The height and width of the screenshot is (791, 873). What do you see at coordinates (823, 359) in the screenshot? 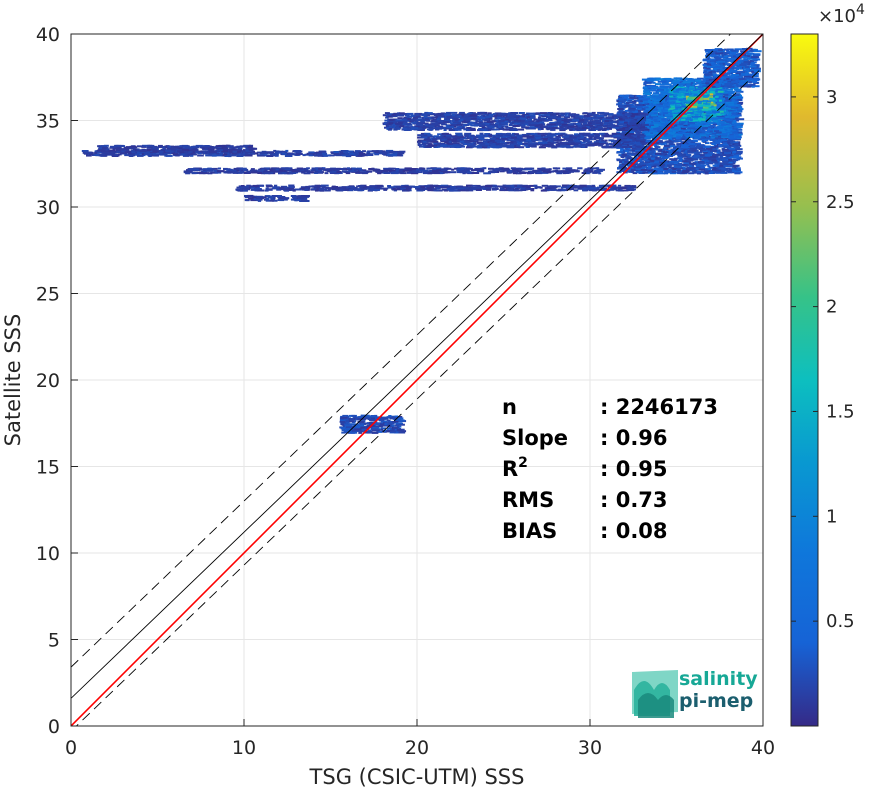
I see `colorbar-ticks: 0.5 1 1.5 2 2.5 3` at bounding box center [823, 359].